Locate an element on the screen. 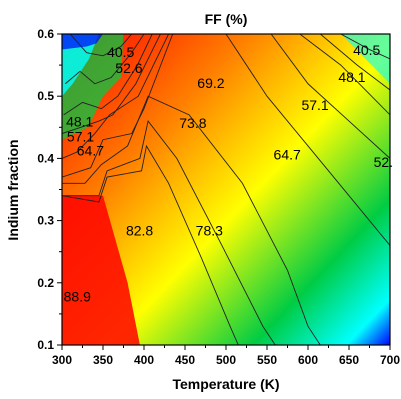 The width and height of the screenshot is (401, 399). x-tick-label-2: 400 is located at coordinates (144, 360).